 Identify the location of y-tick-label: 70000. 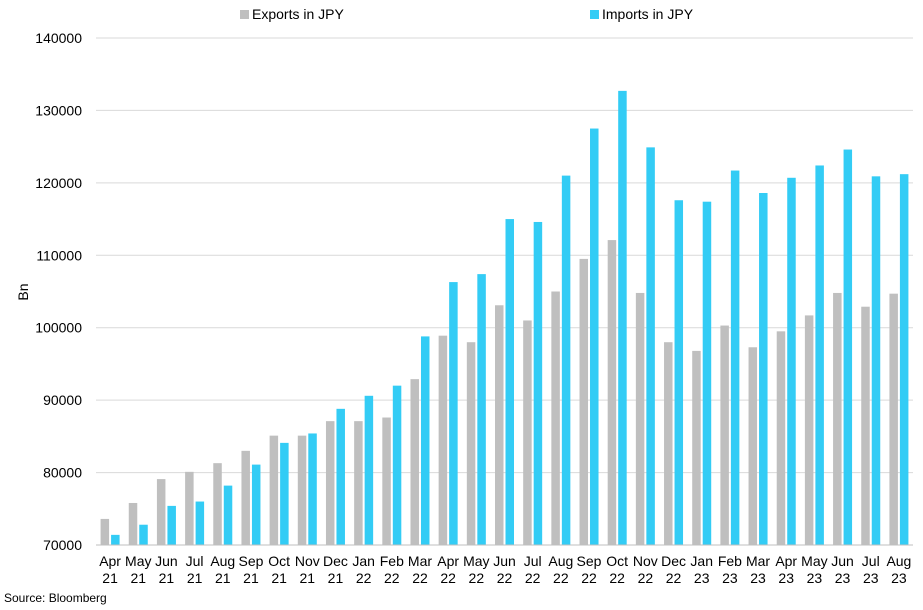
(62, 545).